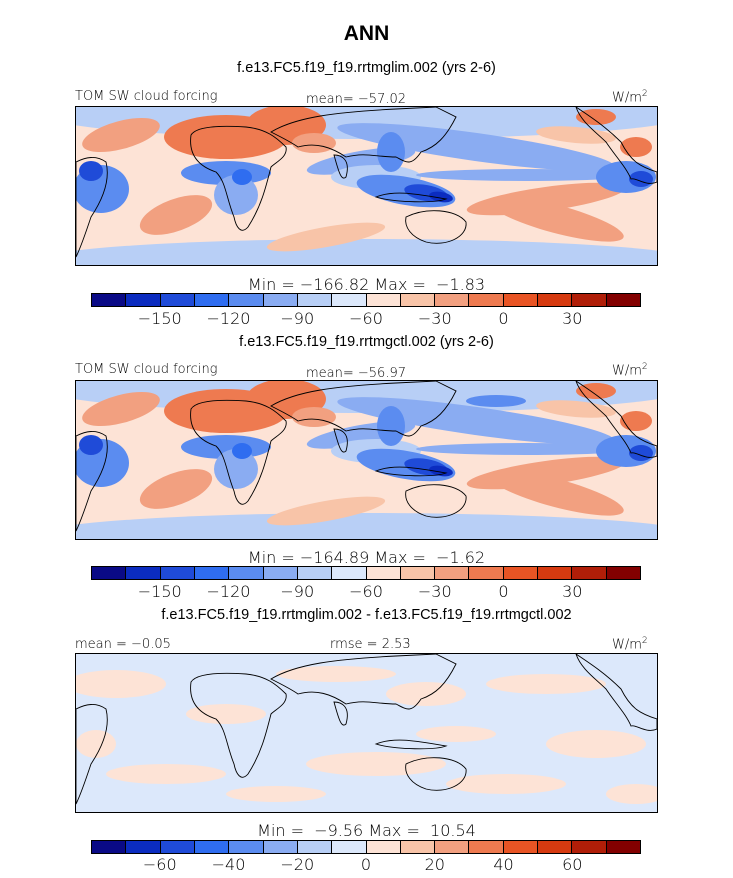 The image size is (733, 878). Describe the element at coordinates (366, 186) in the screenshot. I see `panel1-map` at that location.